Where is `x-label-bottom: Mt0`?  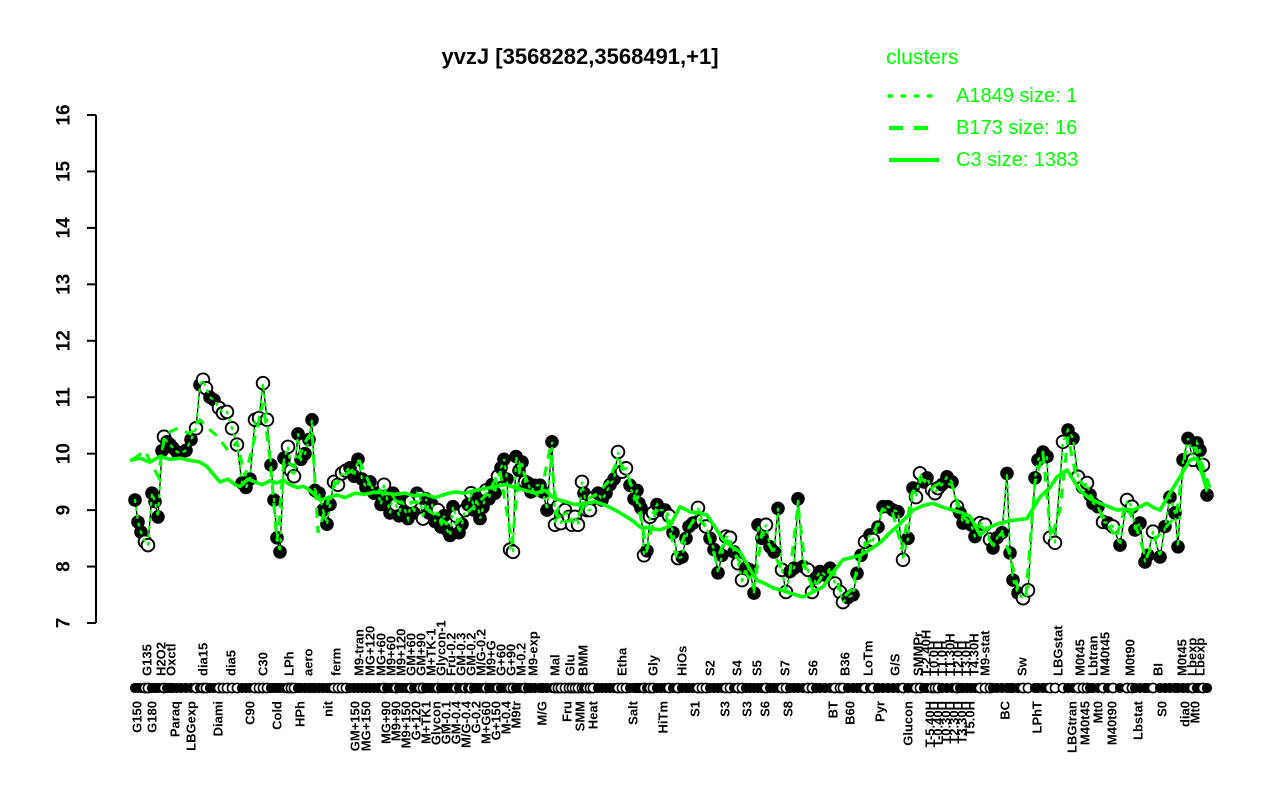
x-label-bottom: Mt0 is located at coordinates (1195, 712).